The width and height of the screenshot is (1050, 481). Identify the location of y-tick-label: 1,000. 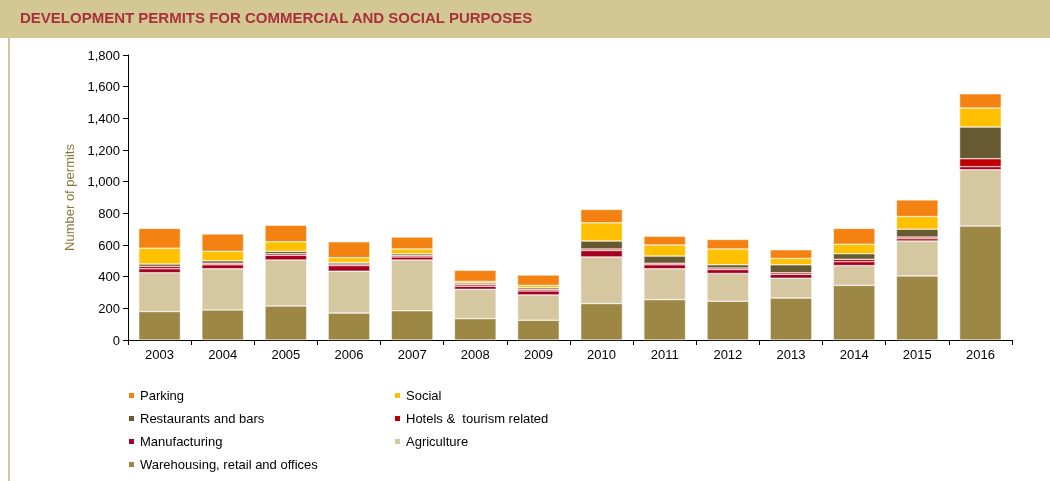
(103, 182).